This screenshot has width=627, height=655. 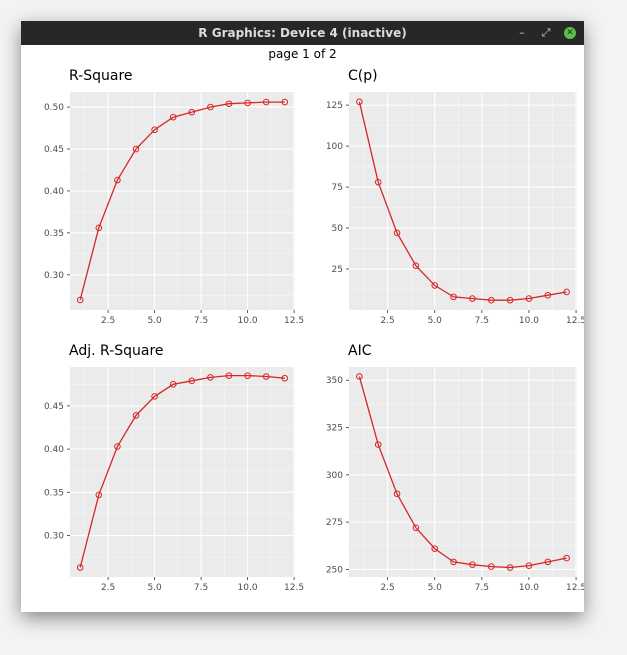 What do you see at coordinates (116, 351) in the screenshot?
I see `chart-title: Adj. R-Square` at bounding box center [116, 351].